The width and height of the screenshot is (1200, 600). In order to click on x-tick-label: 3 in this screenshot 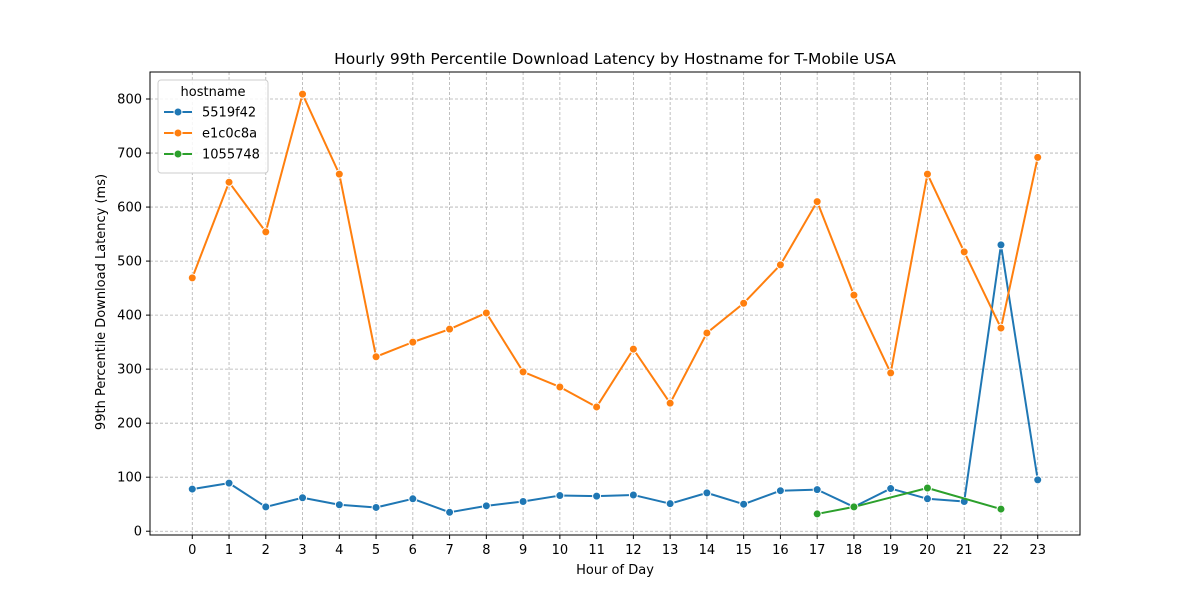, I will do `click(302, 550)`.